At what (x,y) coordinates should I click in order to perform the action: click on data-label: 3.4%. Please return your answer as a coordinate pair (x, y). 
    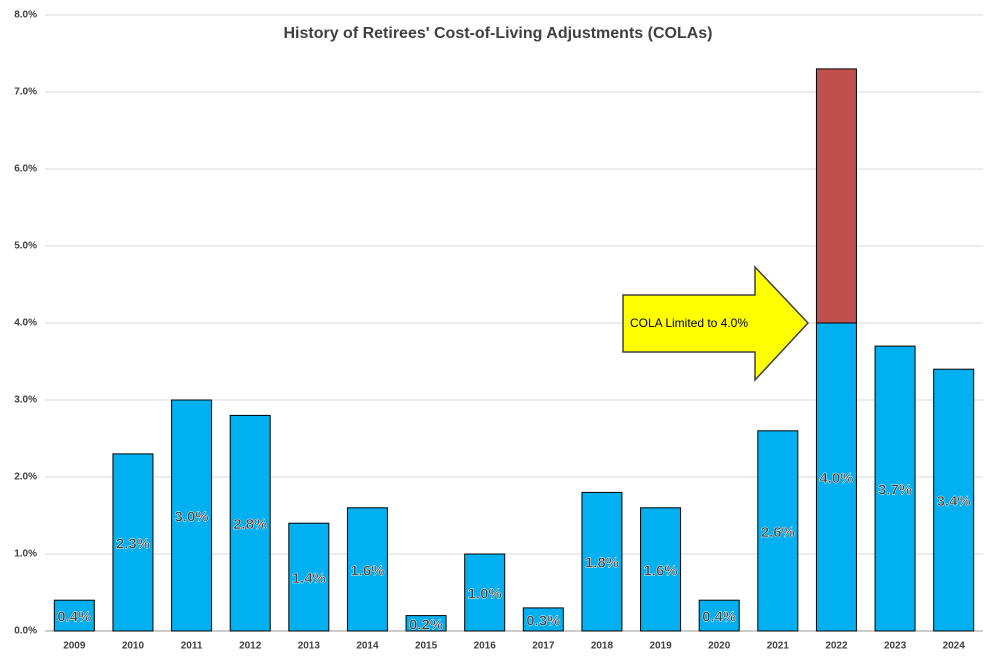
    Looking at the image, I should click on (954, 501).